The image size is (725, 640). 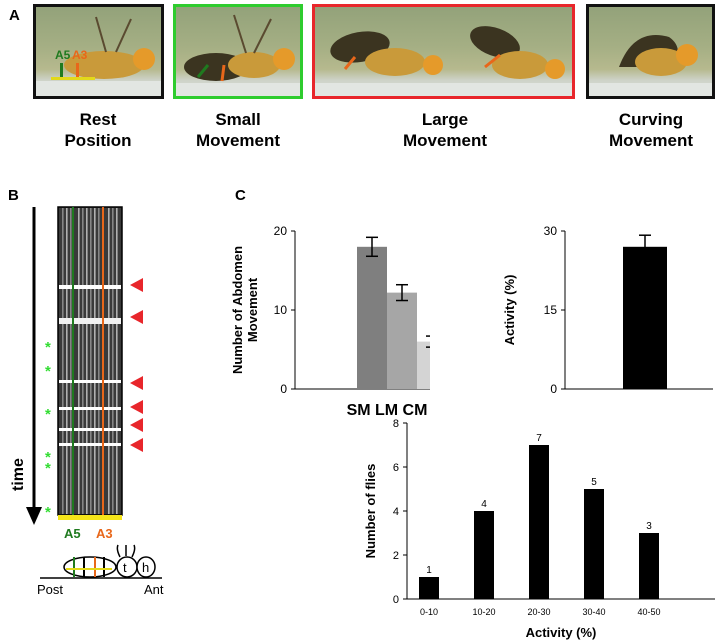 I want to click on panel-label-b: B, so click(x=13, y=195).